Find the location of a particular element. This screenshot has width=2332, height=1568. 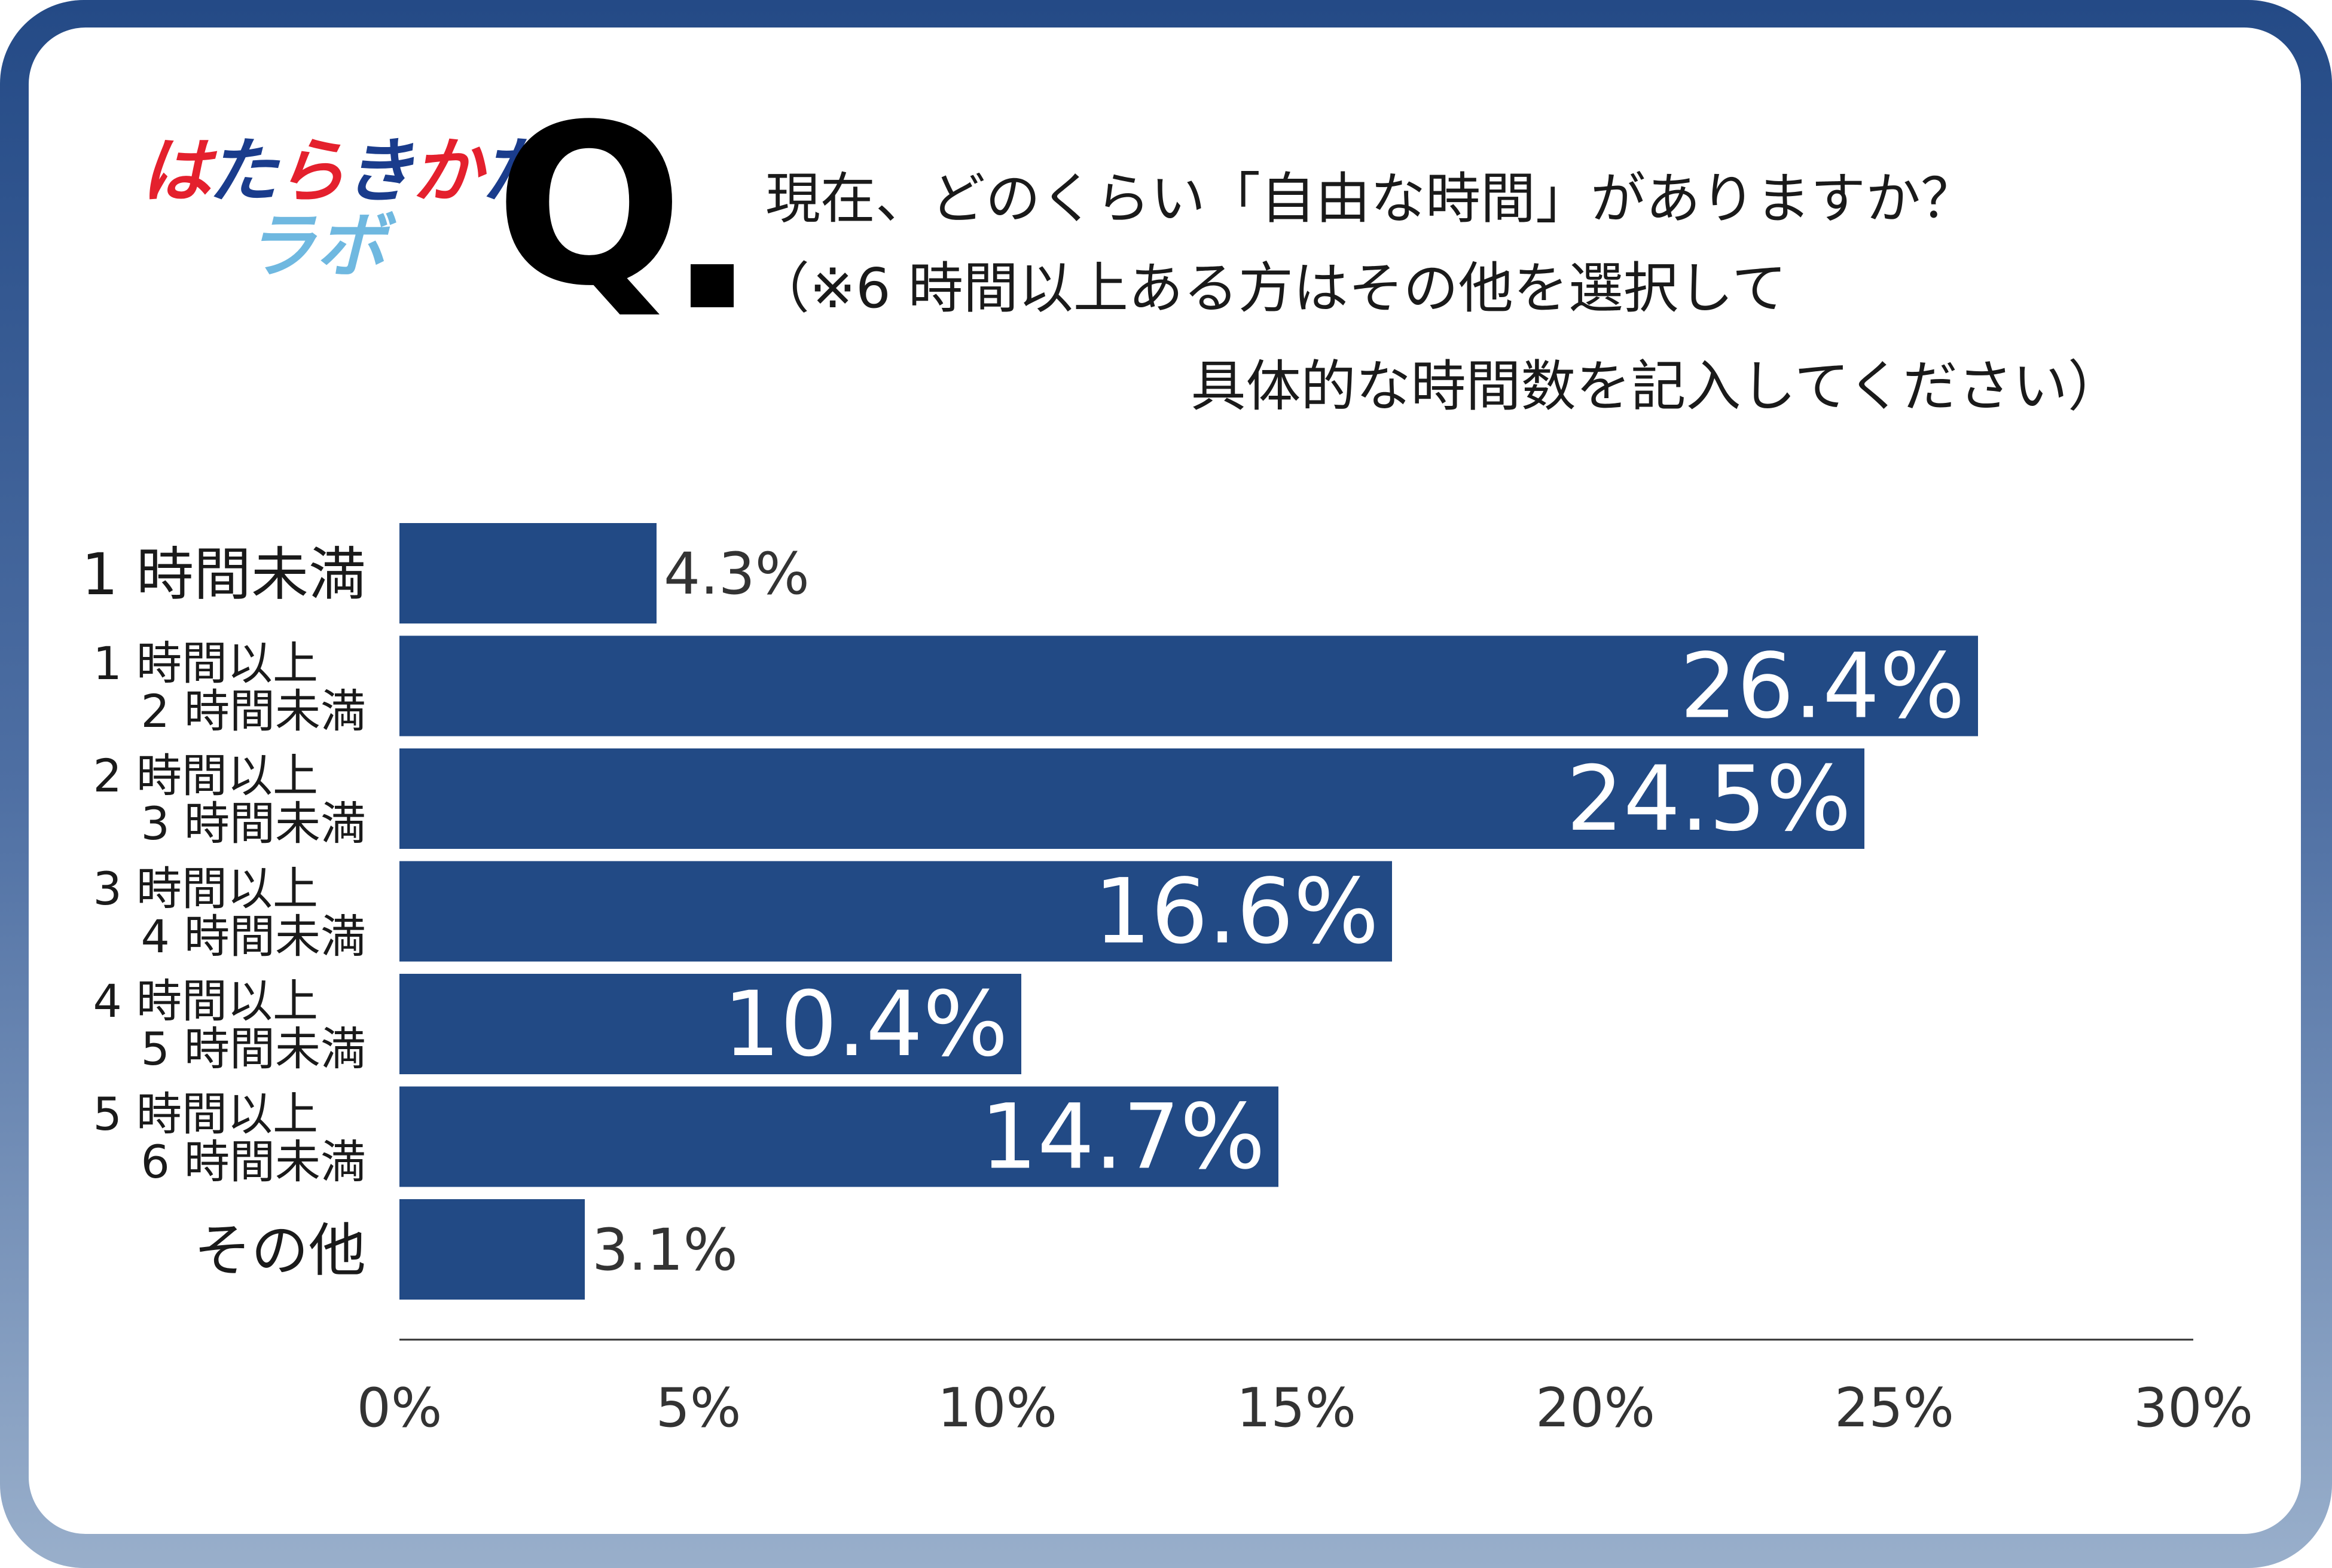

logo-wordmark: はたらきかた is located at coordinates (346, 165).